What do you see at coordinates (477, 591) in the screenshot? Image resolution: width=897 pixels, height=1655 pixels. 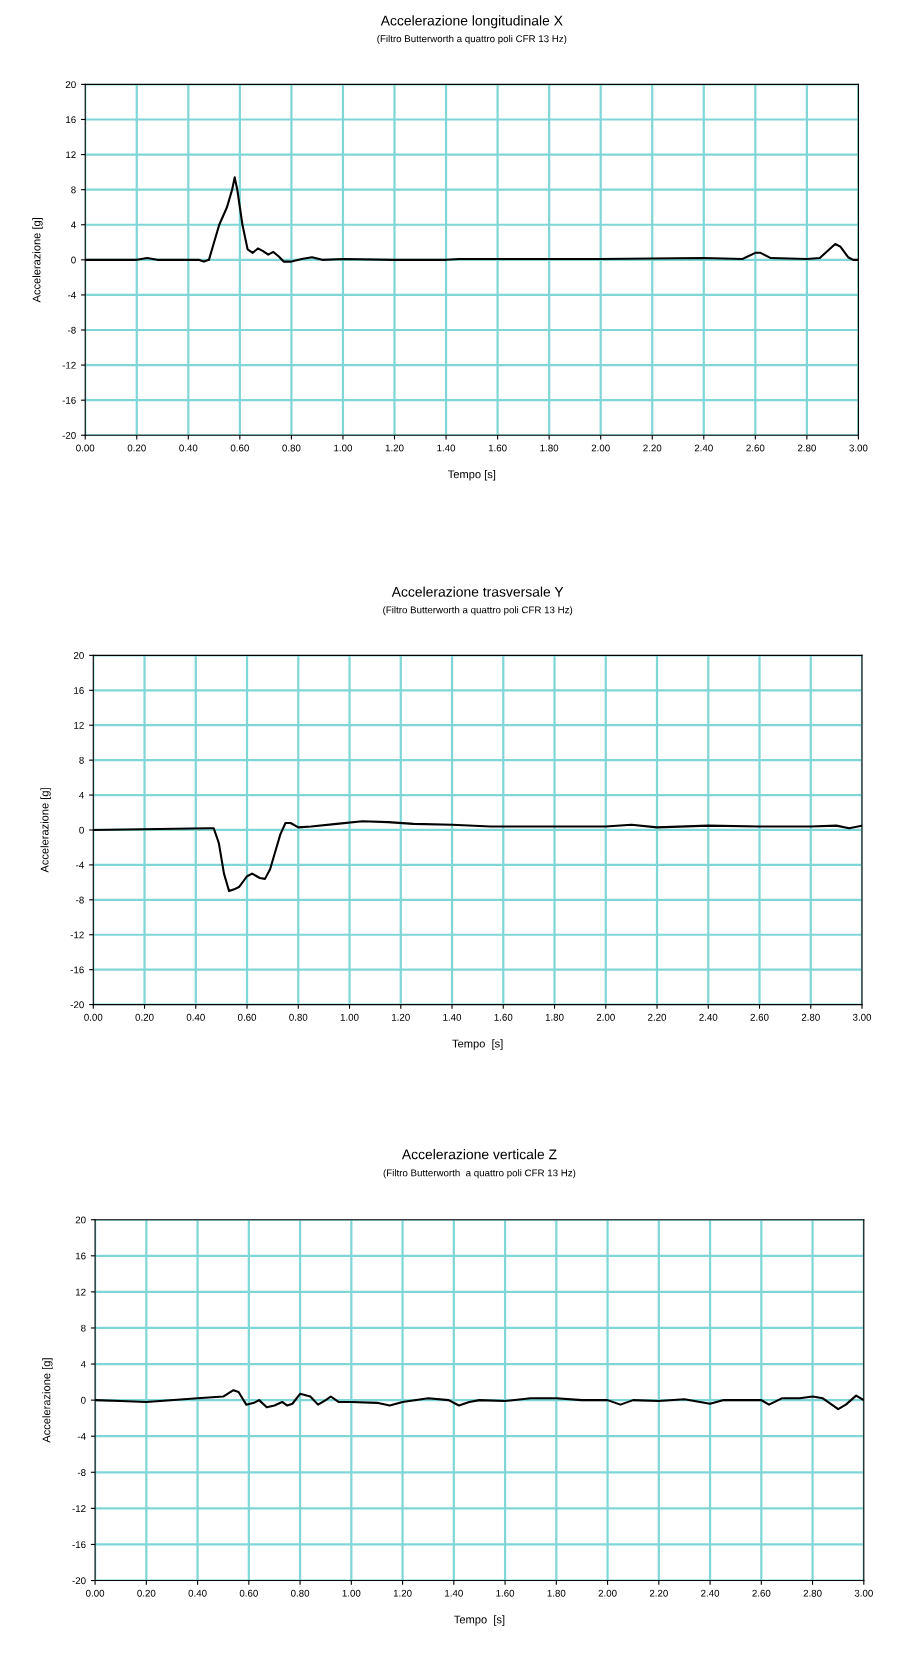 I see `chart-title: Accelerazione trasversale Y` at bounding box center [477, 591].